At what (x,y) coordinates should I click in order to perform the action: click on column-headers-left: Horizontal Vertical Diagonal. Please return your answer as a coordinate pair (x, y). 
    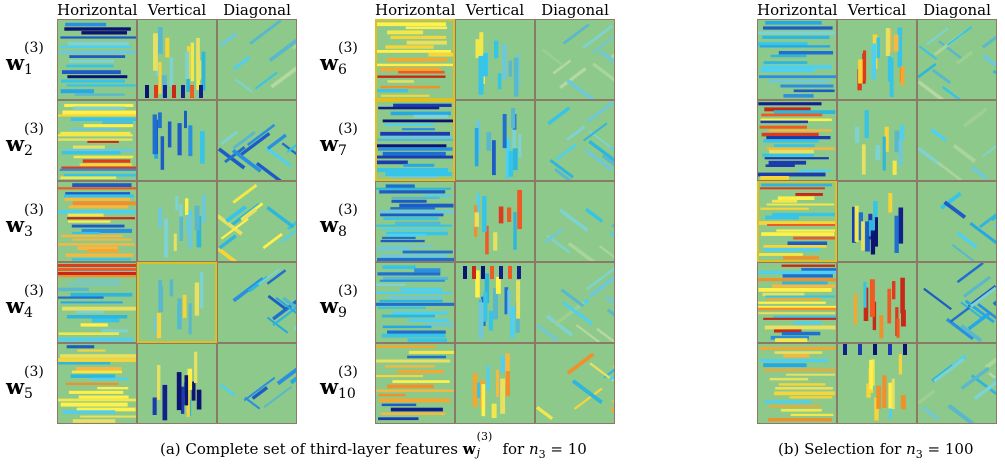
    Looking at the image, I should click on (177, 10).